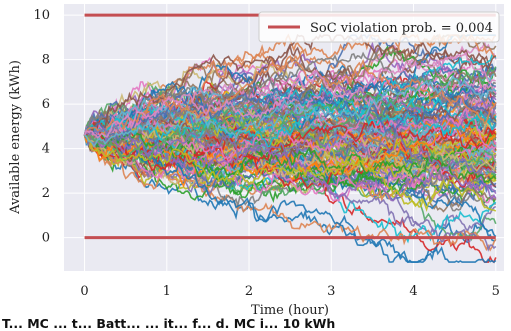 This screenshot has height=331, width=511. I want to click on x-axis-label: Time (hour), so click(290, 309).